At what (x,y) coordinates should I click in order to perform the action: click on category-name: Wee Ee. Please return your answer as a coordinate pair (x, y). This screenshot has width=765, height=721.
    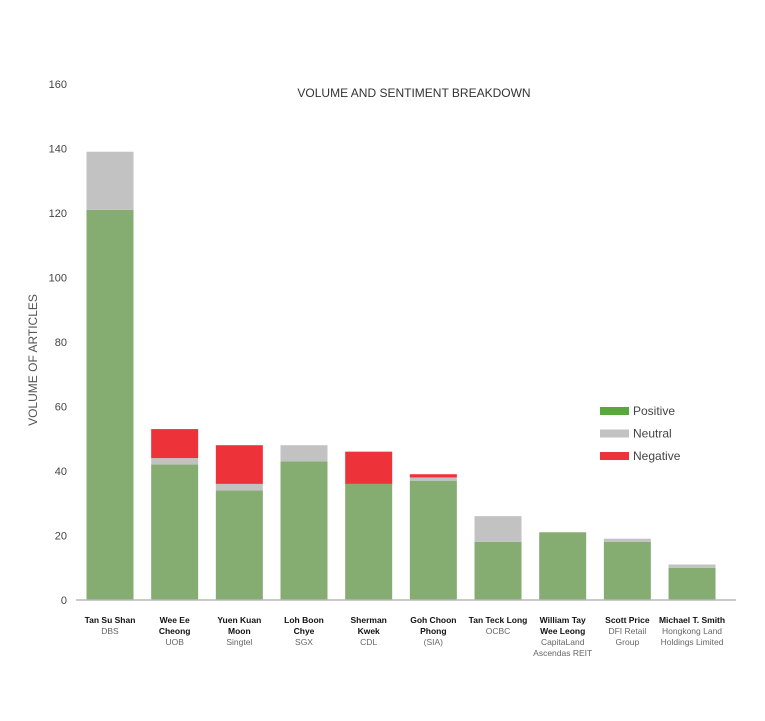
    Looking at the image, I should click on (175, 620).